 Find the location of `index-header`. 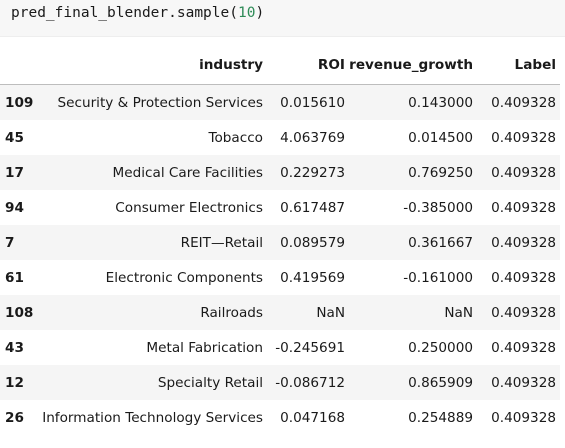

index-header is located at coordinates (21, 65).